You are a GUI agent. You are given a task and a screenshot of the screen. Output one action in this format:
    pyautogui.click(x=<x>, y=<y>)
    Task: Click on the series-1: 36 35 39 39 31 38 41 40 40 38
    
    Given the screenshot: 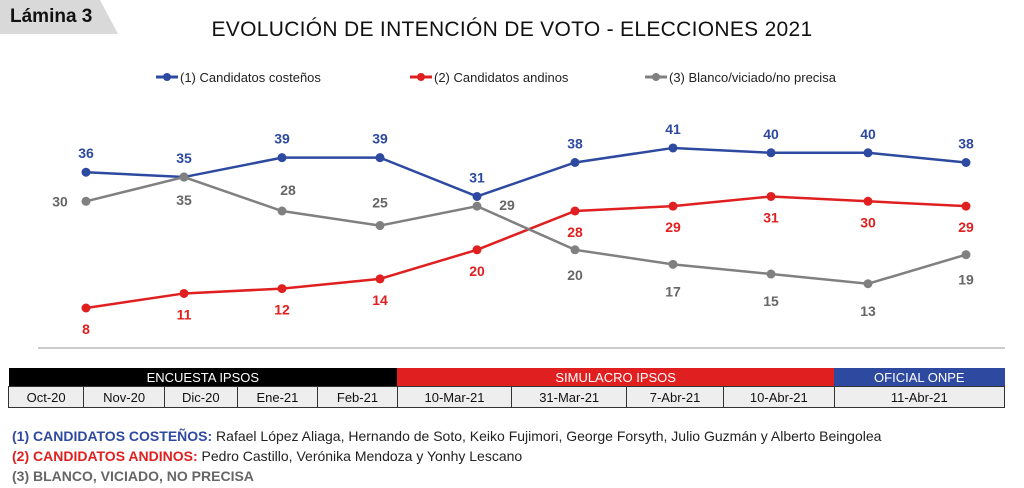 What is the action you would take?
    pyautogui.click(x=526, y=161)
    